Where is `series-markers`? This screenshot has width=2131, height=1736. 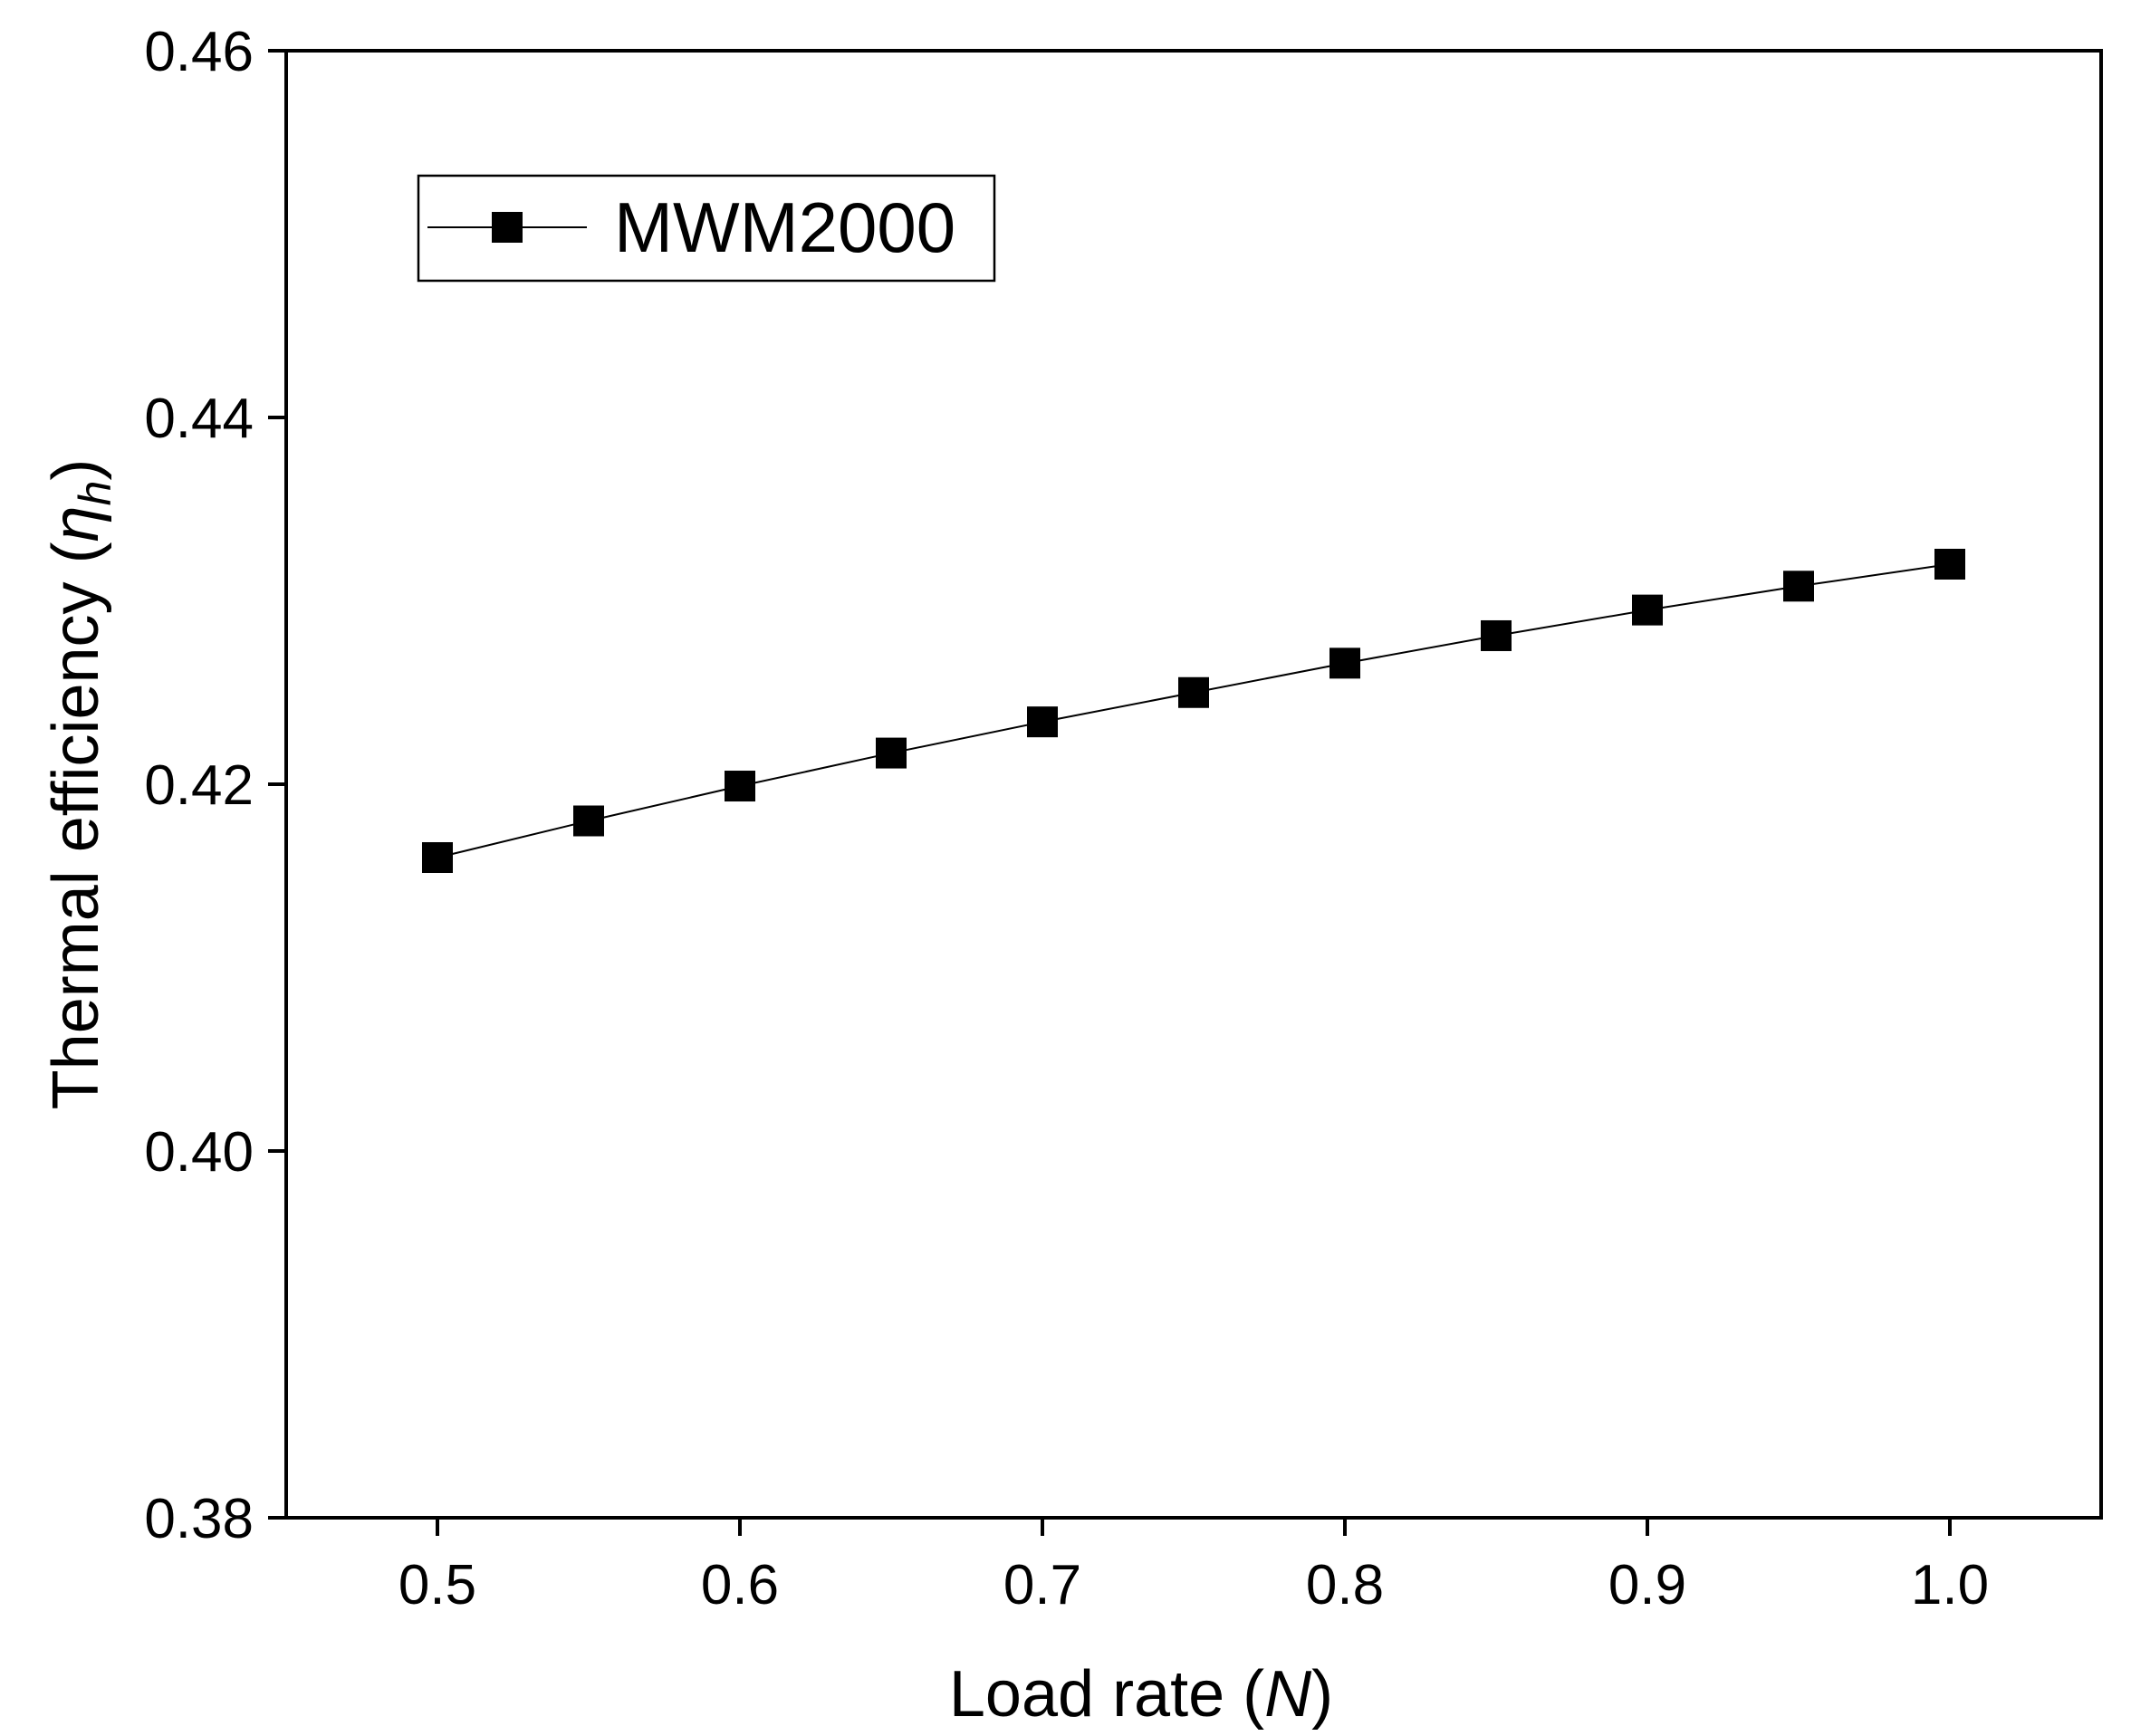 series-markers is located at coordinates (1193, 711).